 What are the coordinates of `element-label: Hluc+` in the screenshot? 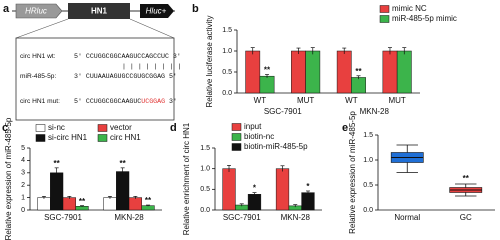 It's located at (156, 11).